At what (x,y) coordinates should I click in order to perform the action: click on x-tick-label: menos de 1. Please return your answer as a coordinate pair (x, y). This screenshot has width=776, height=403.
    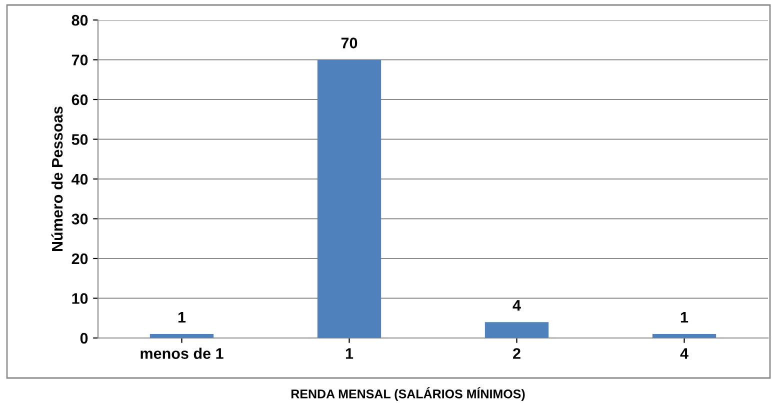
    Looking at the image, I should click on (182, 353).